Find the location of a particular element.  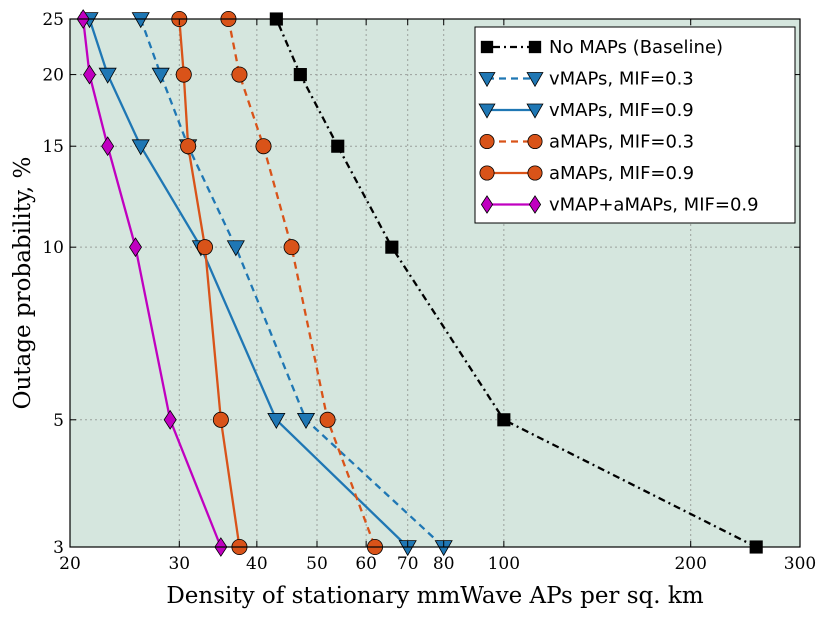

legend-box is located at coordinates (635, 125).